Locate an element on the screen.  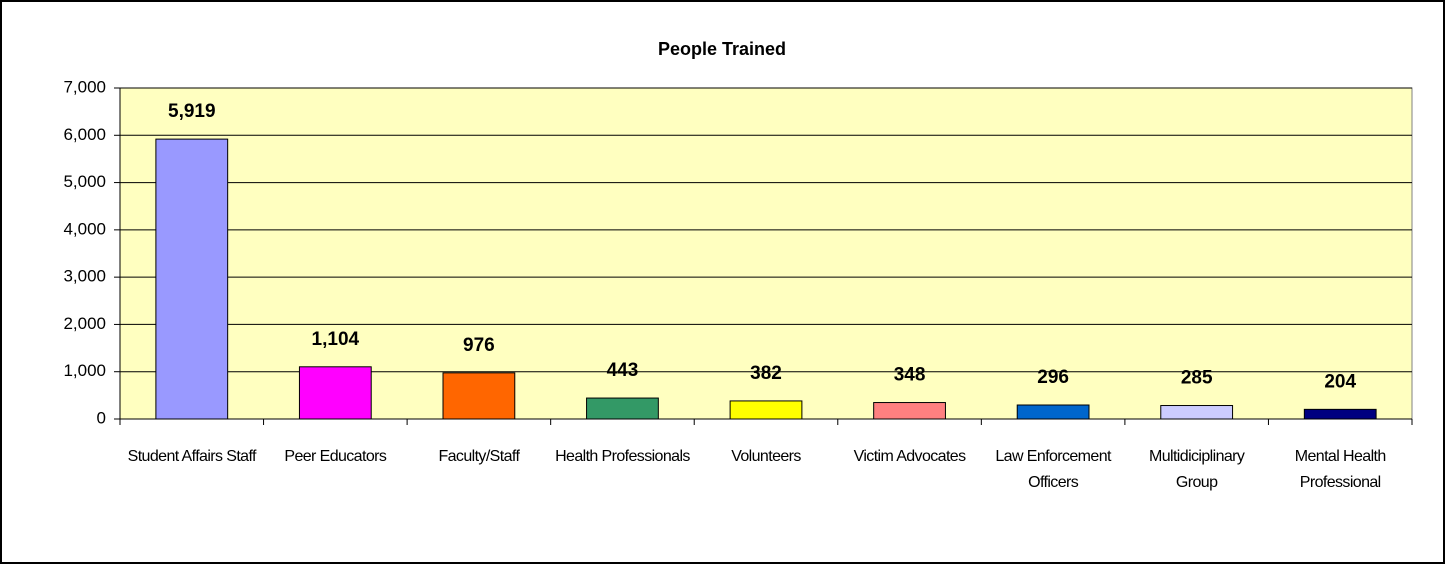
x-tick-label: Volunteers is located at coordinates (766, 456).